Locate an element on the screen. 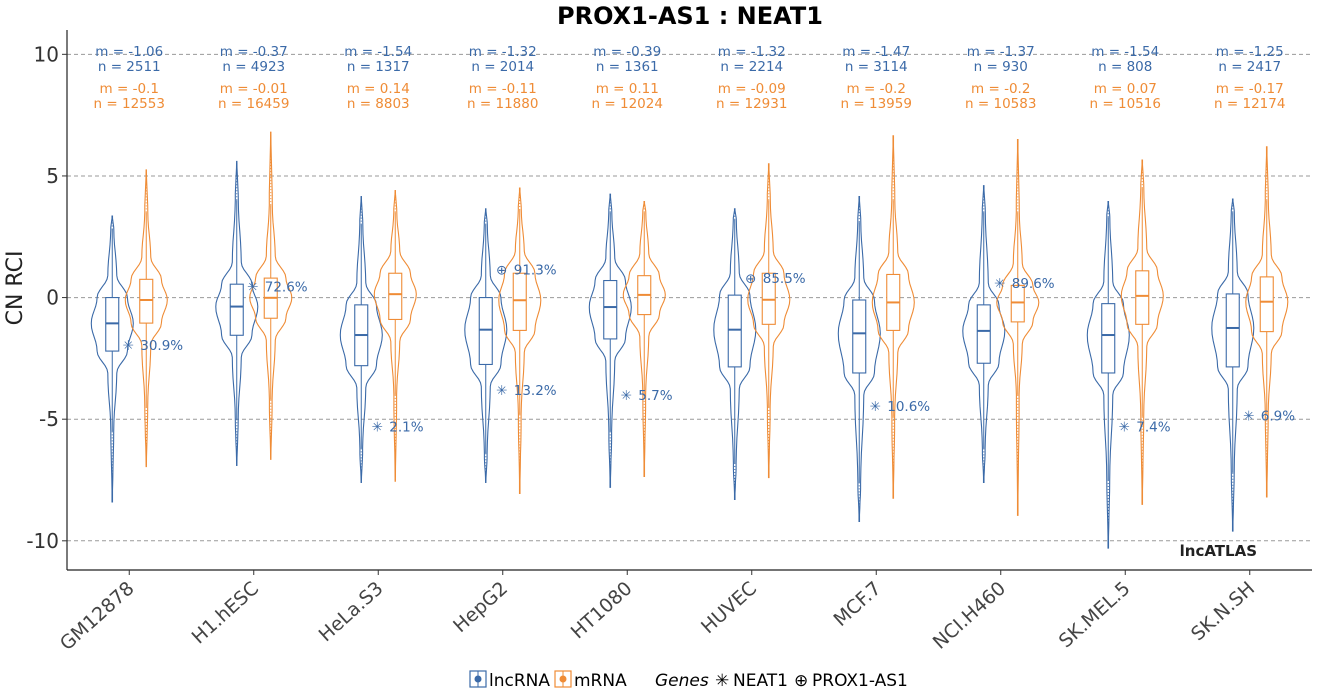 The image size is (1320, 700). y-tick-label: 10 is located at coordinates (46, 54).